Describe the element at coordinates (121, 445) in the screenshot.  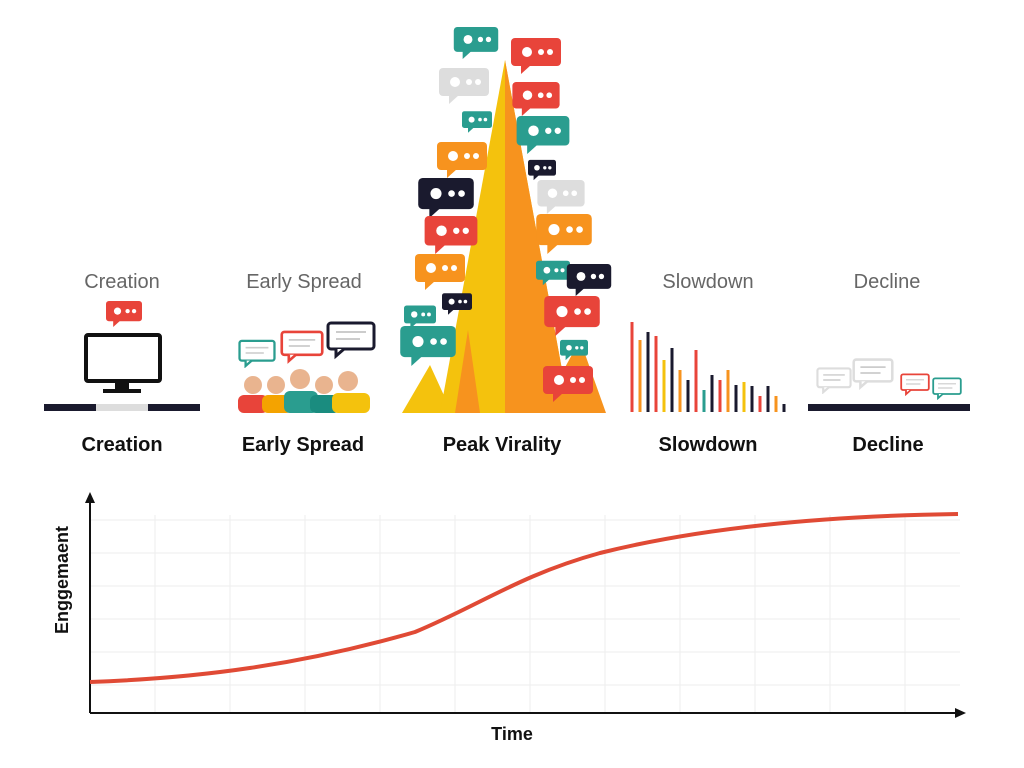
I see `stage-label: Creation` at that location.